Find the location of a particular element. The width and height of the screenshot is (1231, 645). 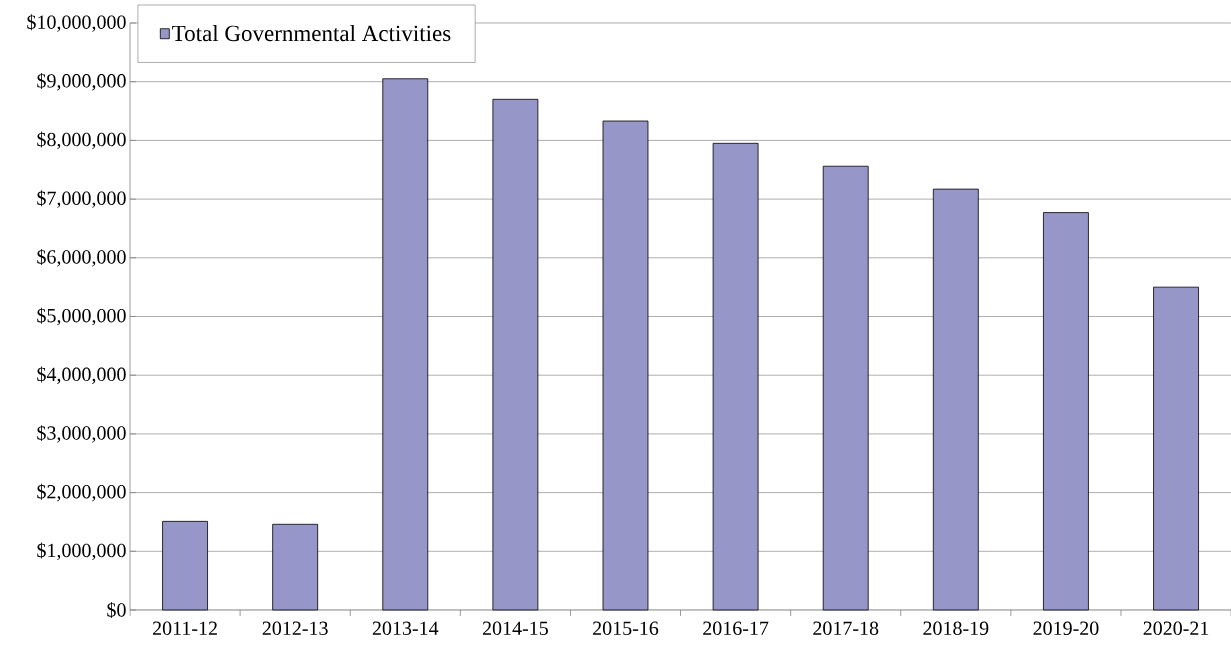

y-tick-label: $10,000,000 is located at coordinates (76, 23).